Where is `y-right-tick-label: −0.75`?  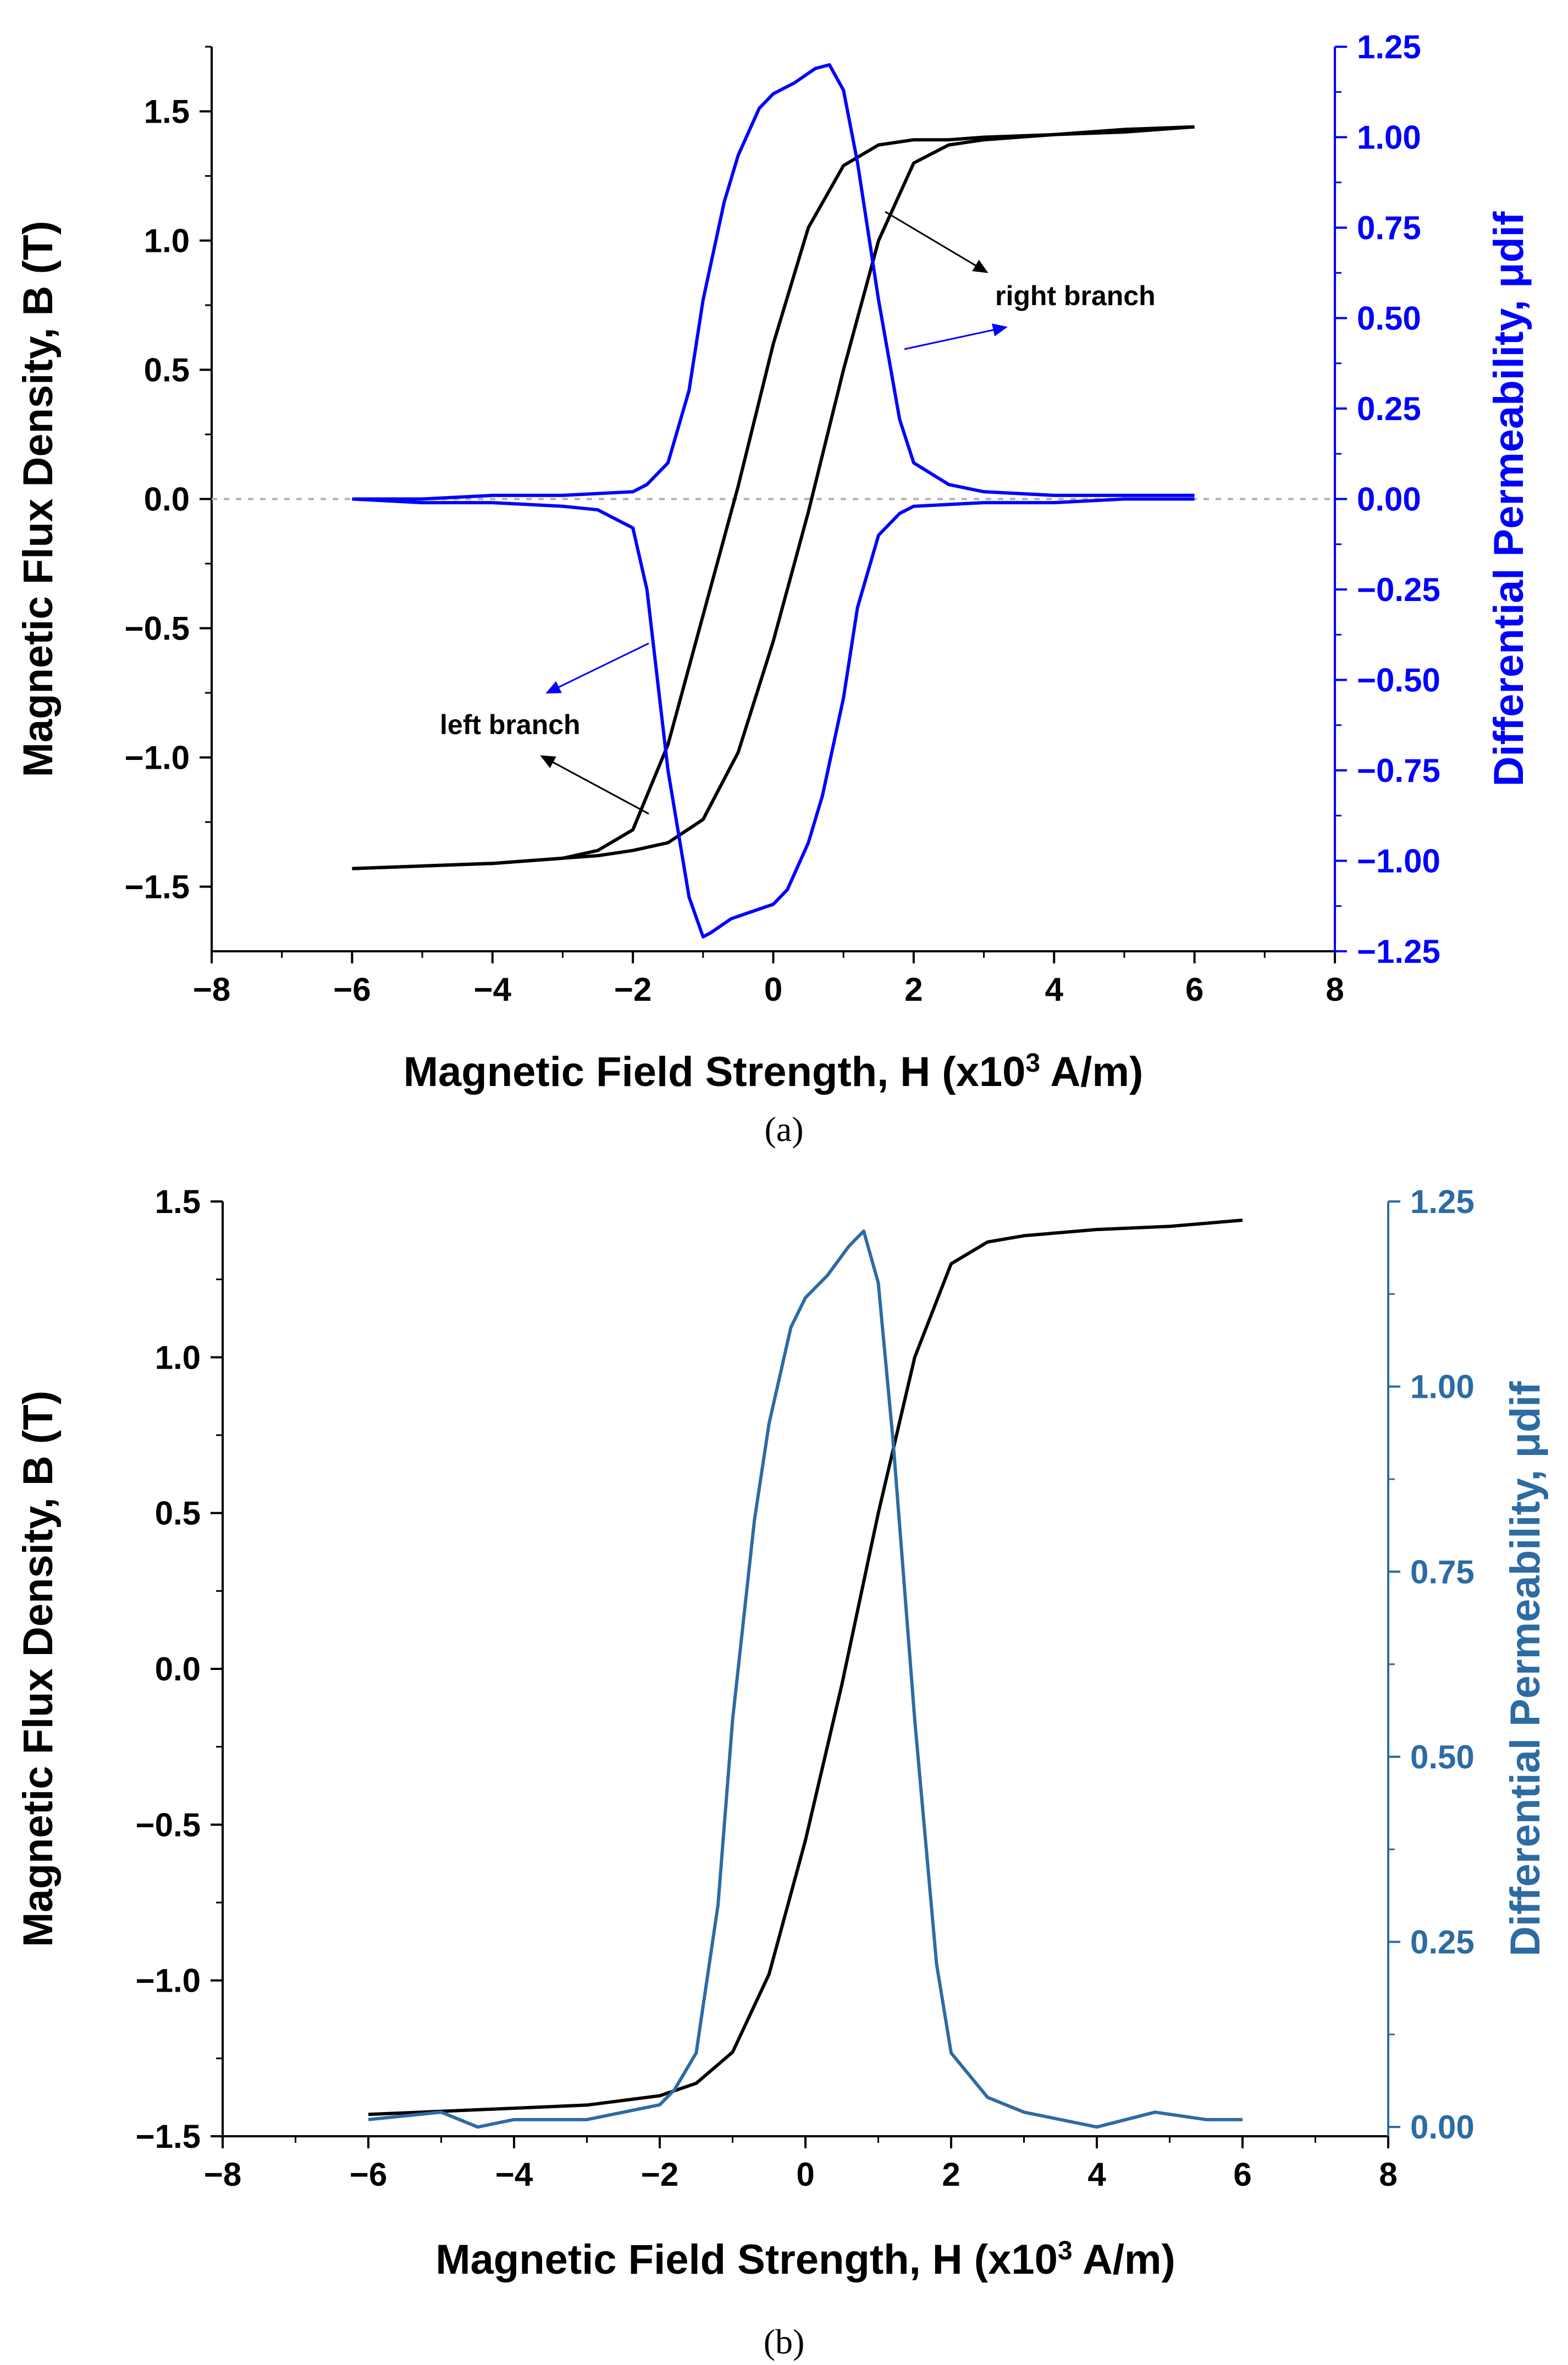
y-right-tick-label: −0.75 is located at coordinates (1398, 770).